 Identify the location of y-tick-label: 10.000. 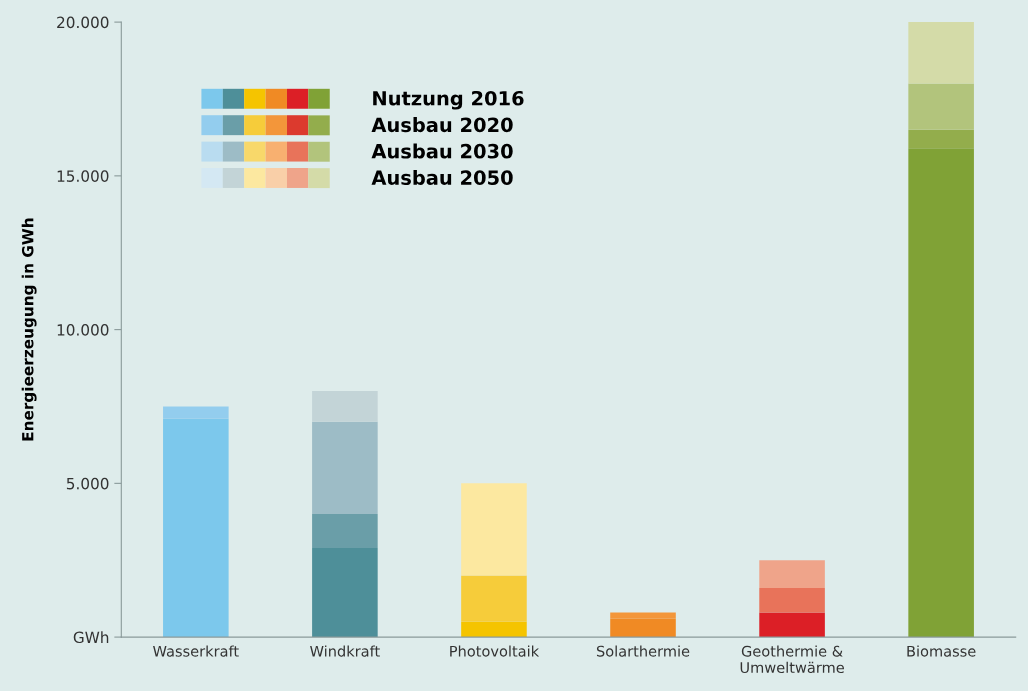
(83, 330).